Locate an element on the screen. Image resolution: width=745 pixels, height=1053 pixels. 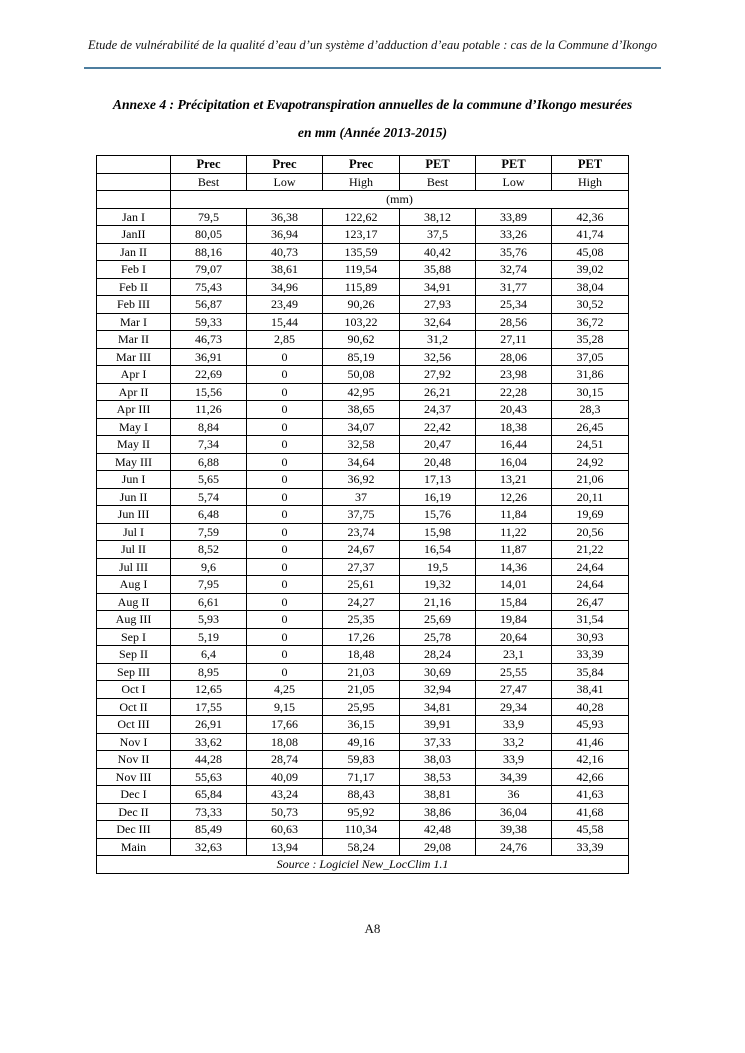
cell-pet-low: 19,84 is located at coordinates (513, 619).